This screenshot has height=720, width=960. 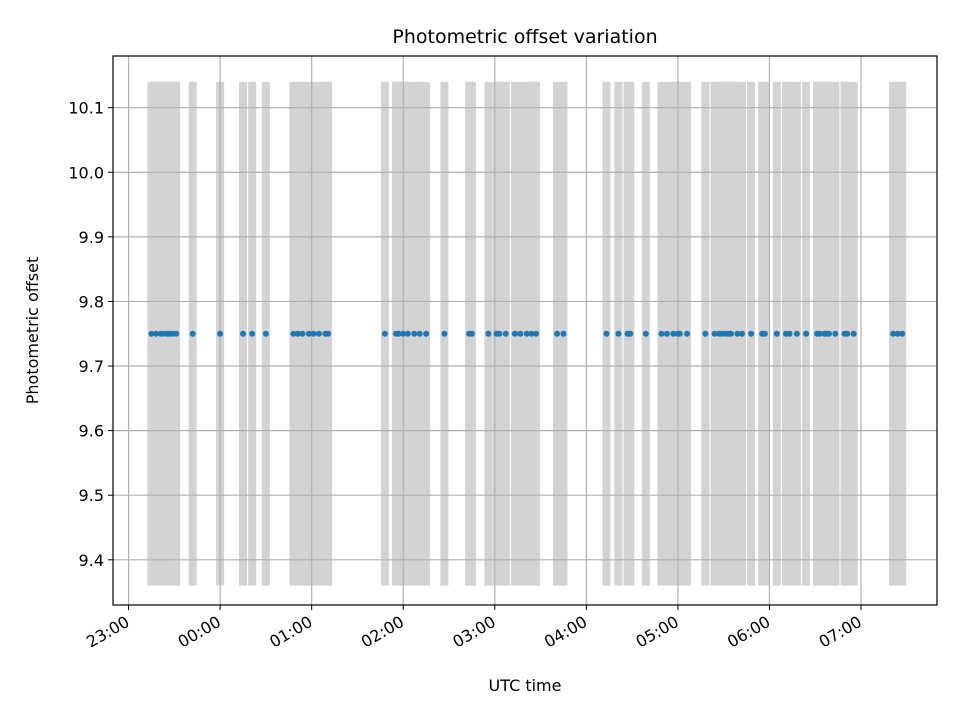 What do you see at coordinates (525, 685) in the screenshot?
I see `x-axis-title: UTC time` at bounding box center [525, 685].